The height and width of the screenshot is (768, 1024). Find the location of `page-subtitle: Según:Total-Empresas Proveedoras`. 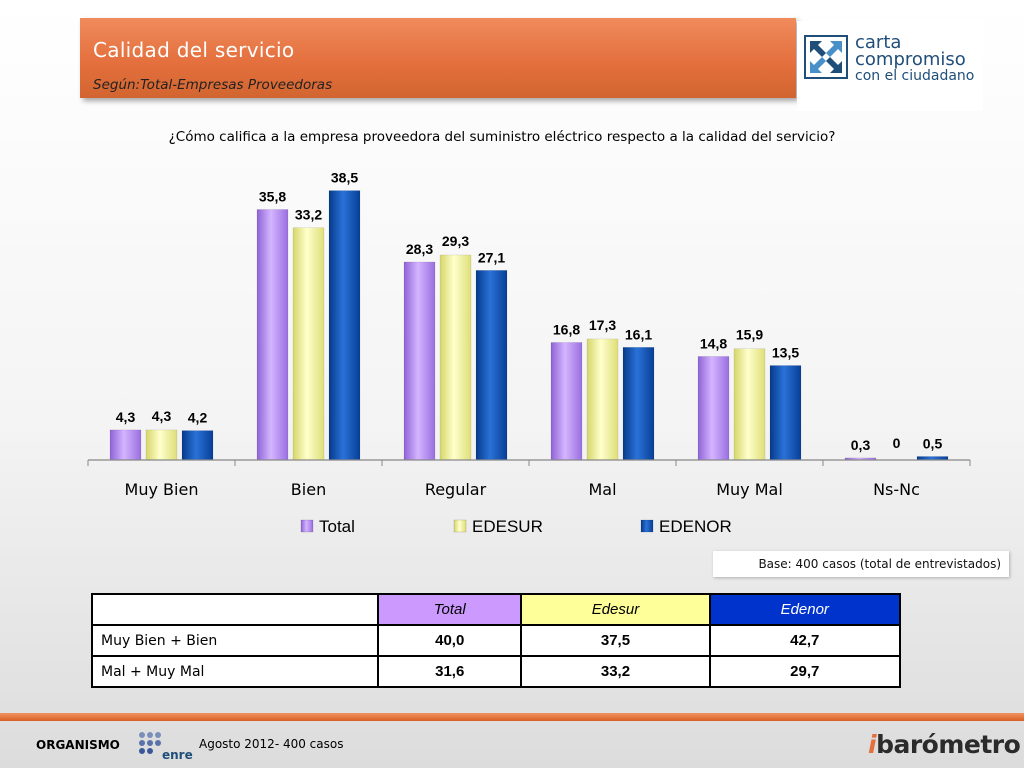

page-subtitle: Según:Total-Empresas Proveedoras is located at coordinates (213, 85).